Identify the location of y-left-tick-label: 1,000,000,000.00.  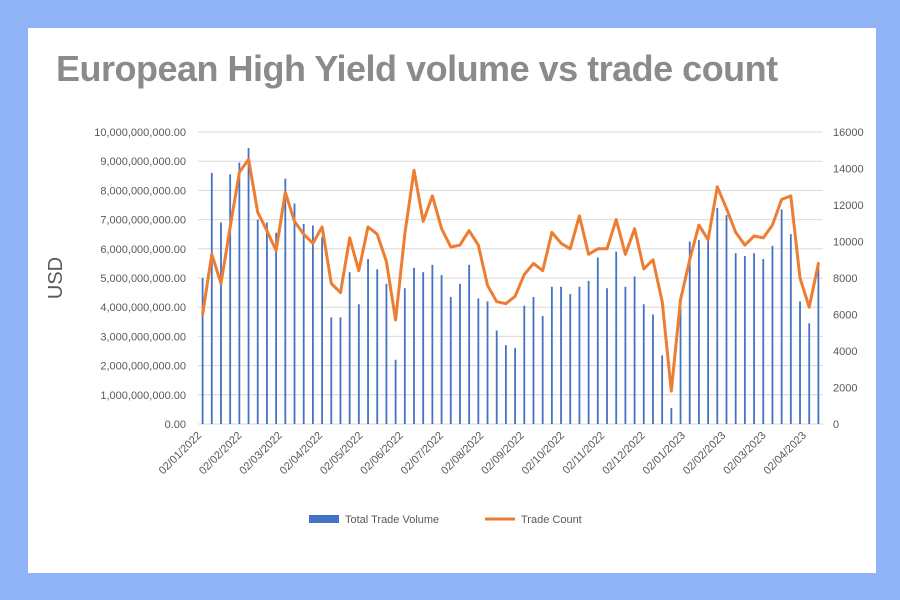
(143, 396).